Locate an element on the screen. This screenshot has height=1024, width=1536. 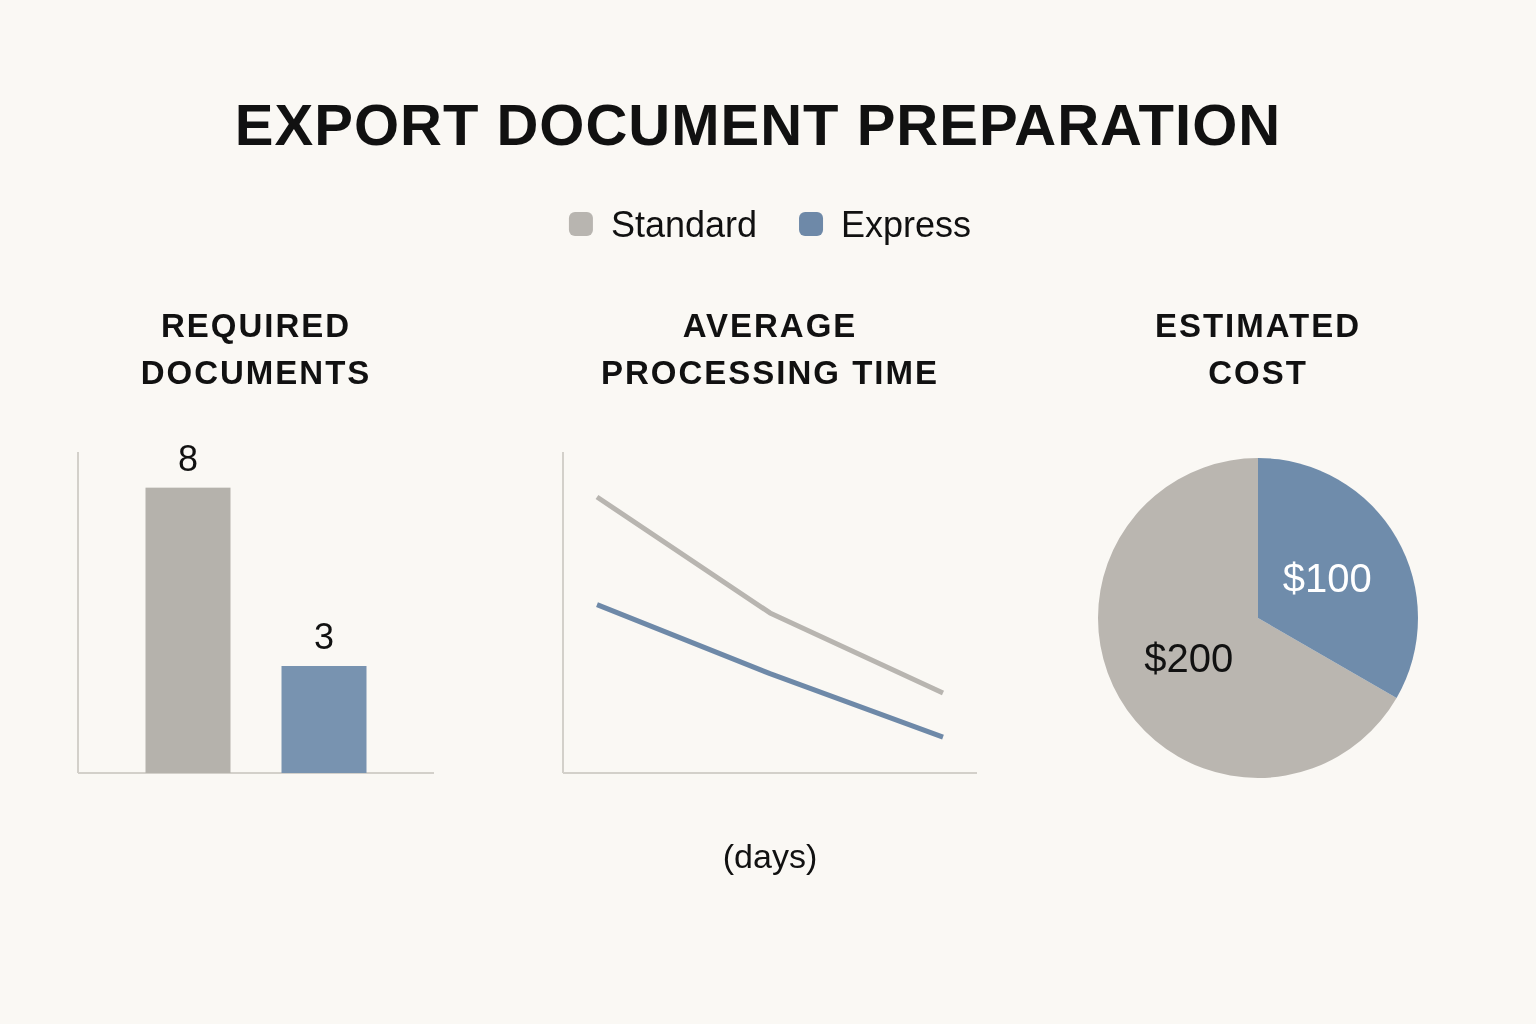
data-label: $200 is located at coordinates (1189, 658).